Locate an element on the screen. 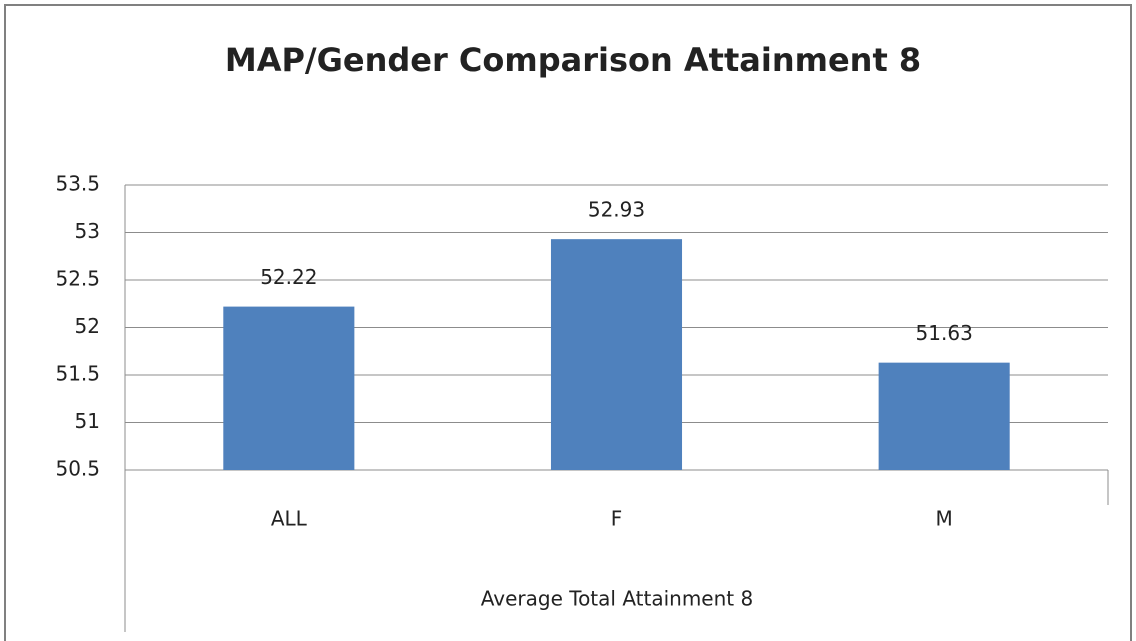  data-label: 52.22 is located at coordinates (288, 277).